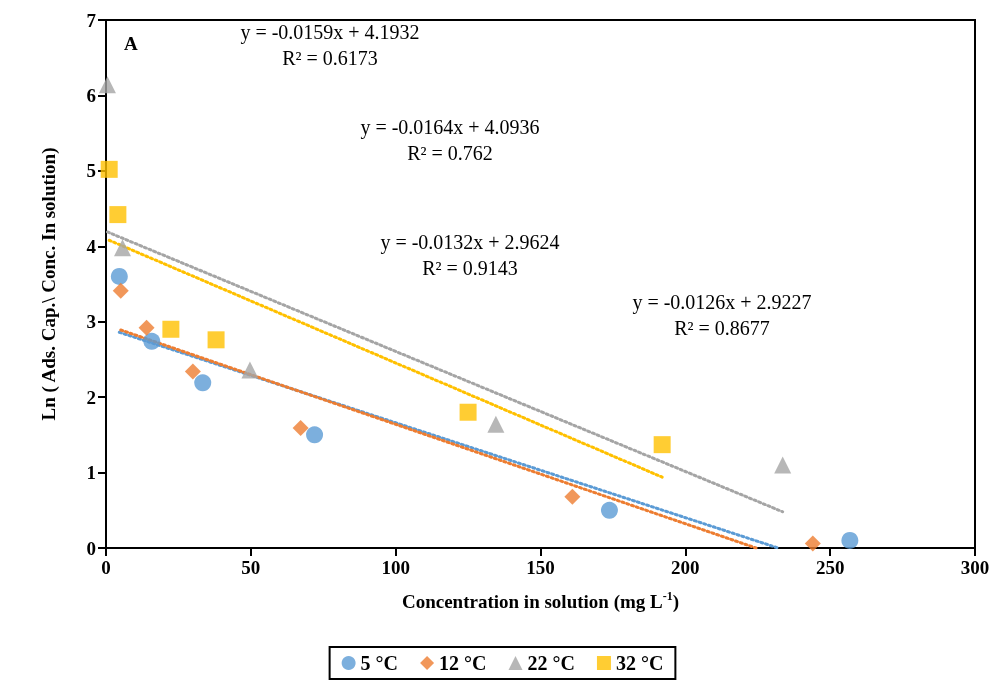  I want to click on annotation: A, so click(131, 43).